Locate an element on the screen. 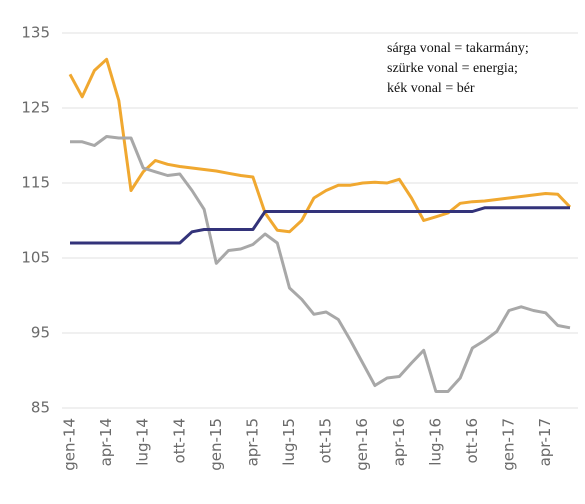  x-tick-label: apr-14 is located at coordinates (106, 442).